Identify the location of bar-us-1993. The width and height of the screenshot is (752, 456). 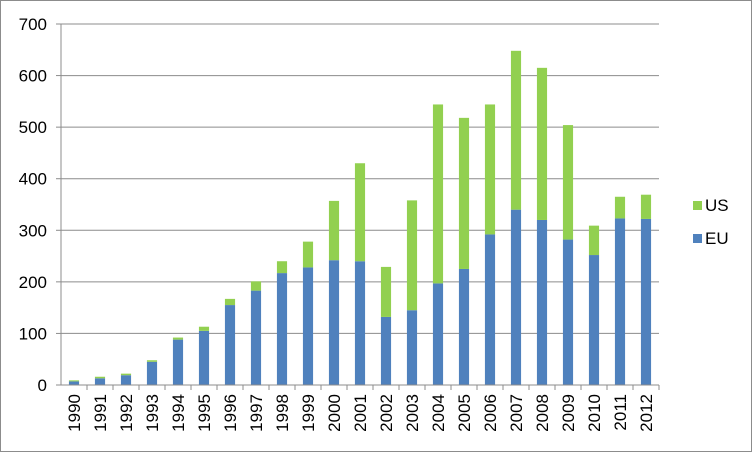
(152, 361).